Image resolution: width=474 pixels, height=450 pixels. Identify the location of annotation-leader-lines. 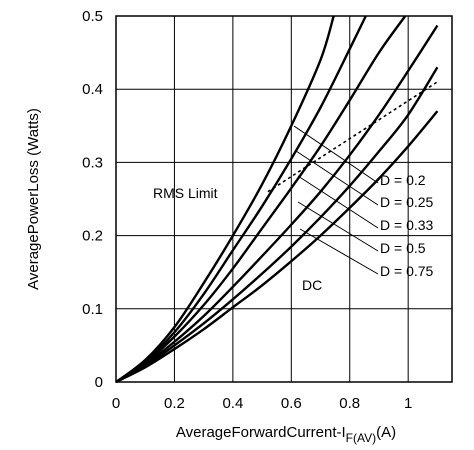
(336, 200).